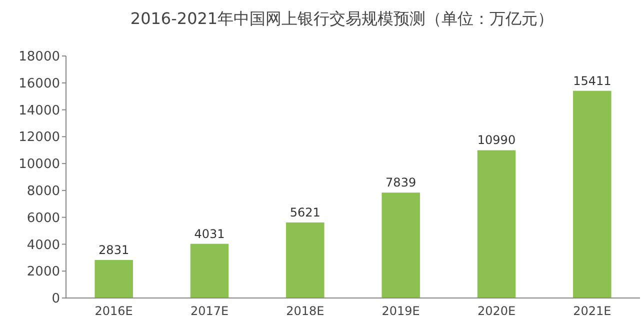 The height and width of the screenshot is (327, 644). What do you see at coordinates (39, 138) in the screenshot?
I see `y-tick-label: 12000` at bounding box center [39, 138].